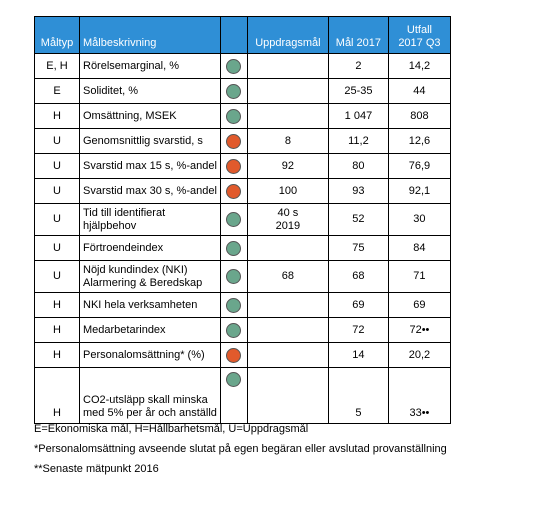 The width and height of the screenshot is (543, 517). Describe the element at coordinates (150, 355) in the screenshot. I see `description-cell: Personalomsättning* (%)` at that location.